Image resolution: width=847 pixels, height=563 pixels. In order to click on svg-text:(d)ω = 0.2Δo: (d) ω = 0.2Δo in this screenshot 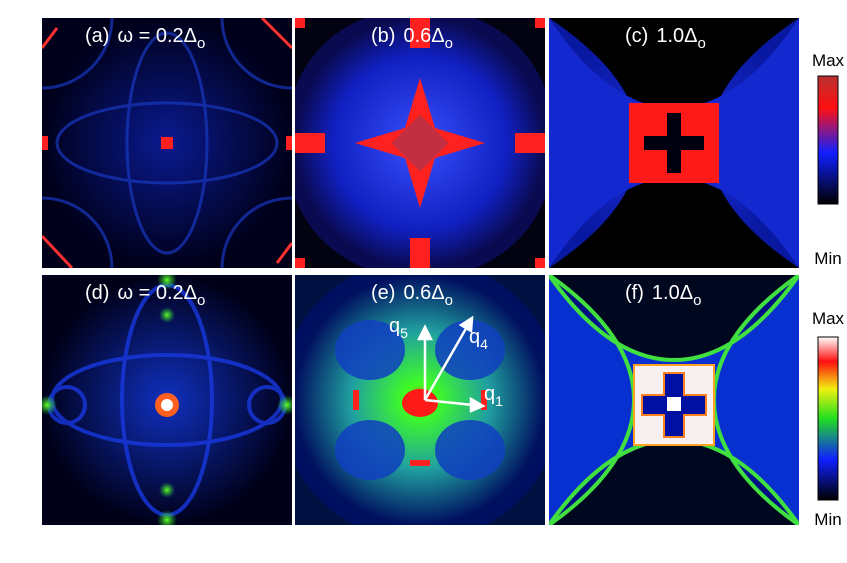, I will do `click(145, 295)`.